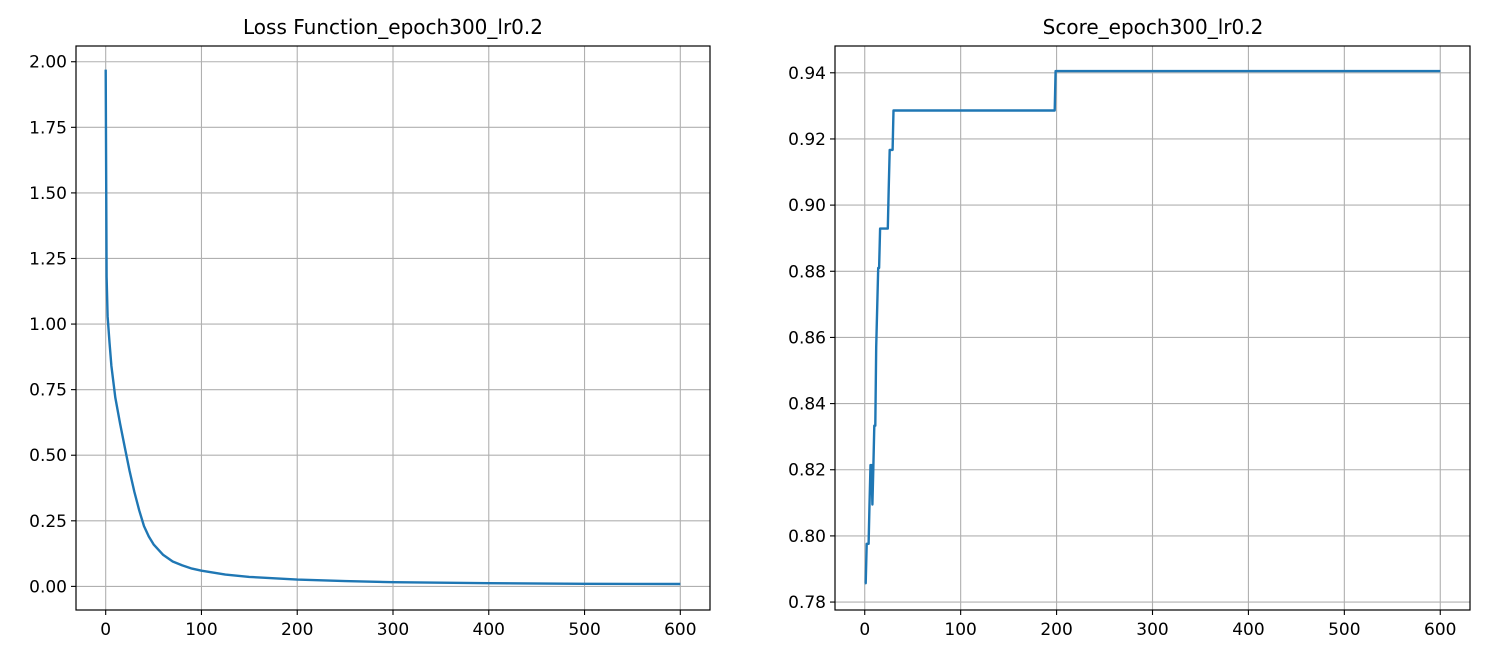 Image resolution: width=1485 pixels, height=662 pixels. I want to click on y-tick-label: 0.00, so click(48, 587).